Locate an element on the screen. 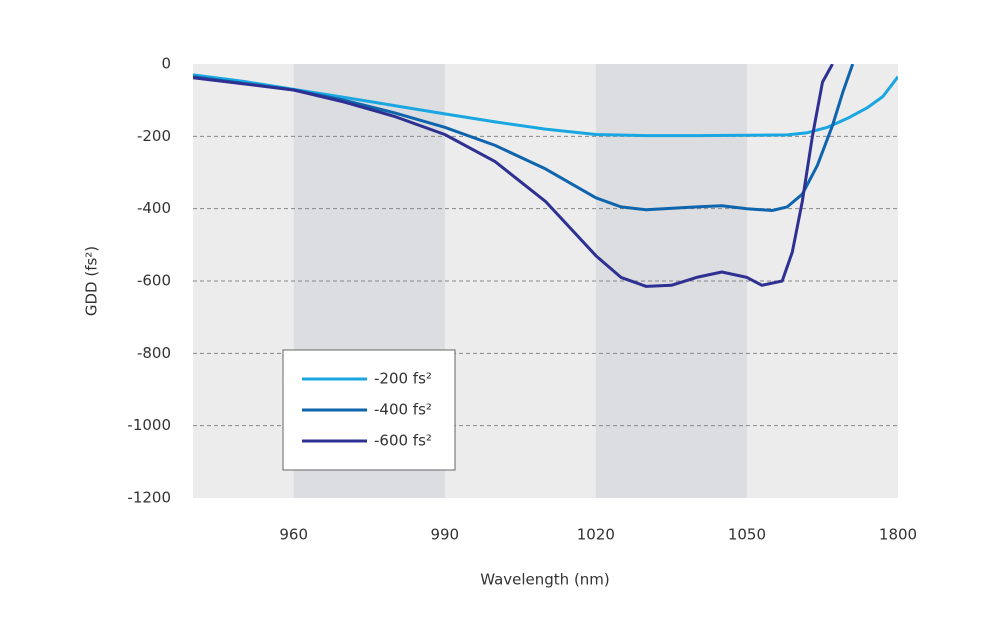 Image resolution: width=1000 pixels, height=644 pixels. legend-label: -200 fs² is located at coordinates (403, 379).